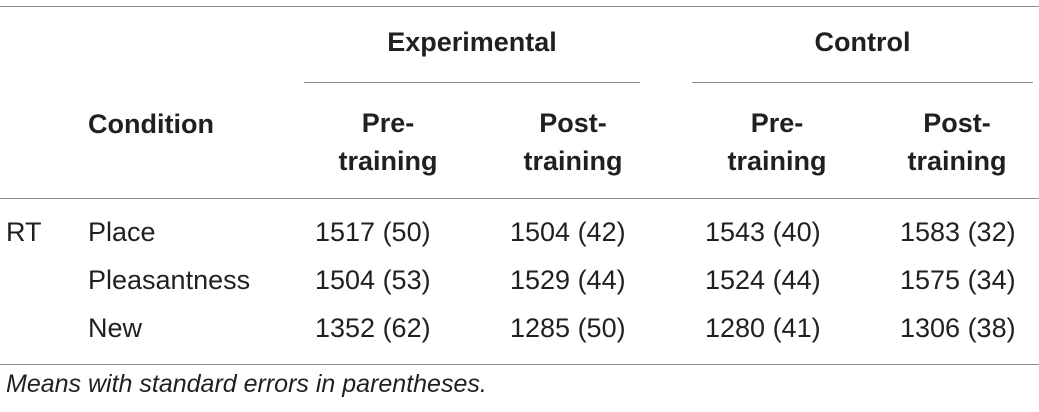  What do you see at coordinates (472, 82) in the screenshot?
I see `experimental-group-rule` at bounding box center [472, 82].